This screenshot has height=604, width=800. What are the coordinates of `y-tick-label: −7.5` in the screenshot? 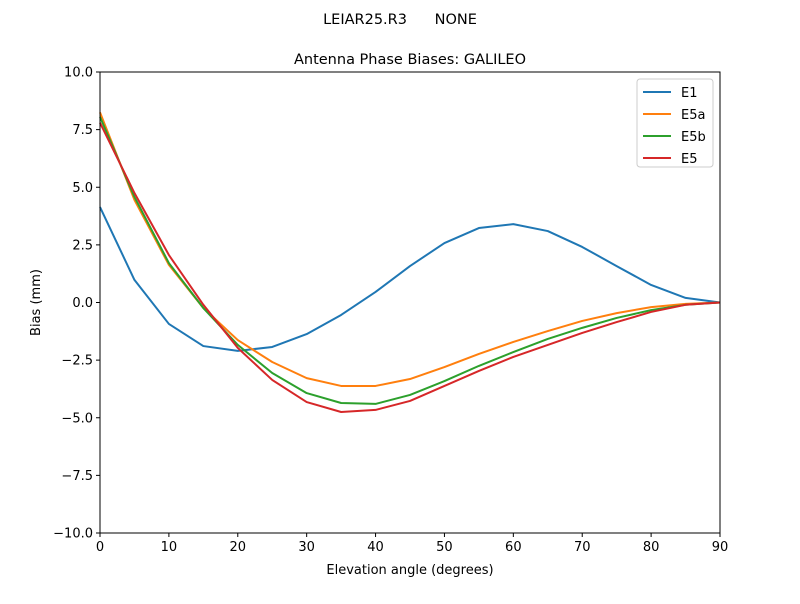 It's located at (77, 476).